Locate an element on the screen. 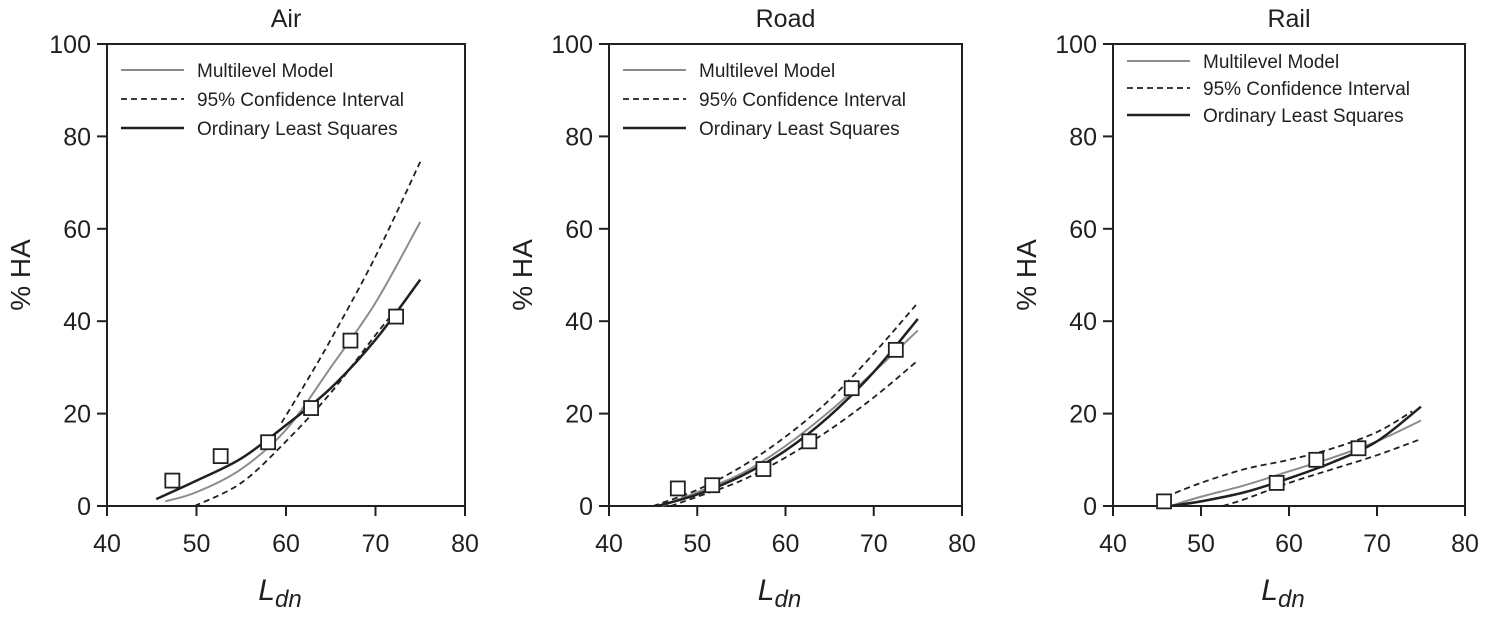 Image resolution: width=1492 pixels, height=617 pixels. panel-title: Air is located at coordinates (286, 19).